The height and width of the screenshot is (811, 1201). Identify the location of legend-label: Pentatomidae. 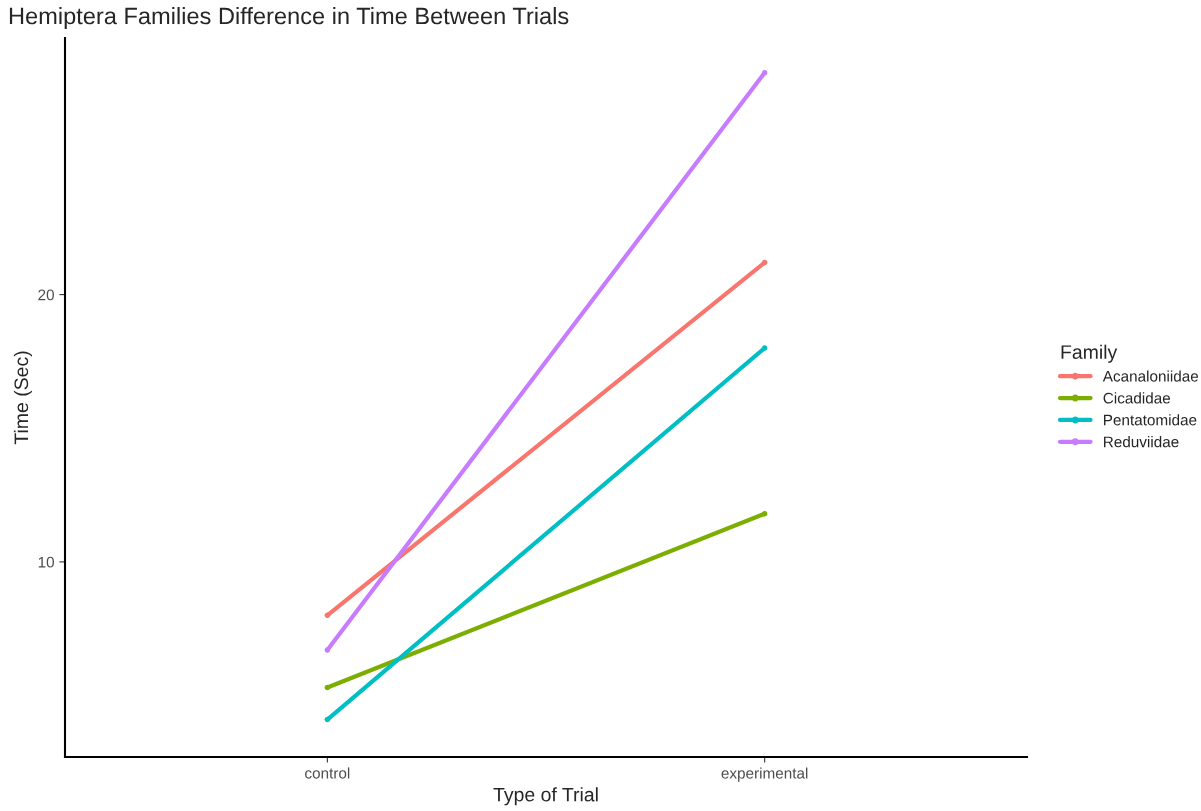
(1150, 420).